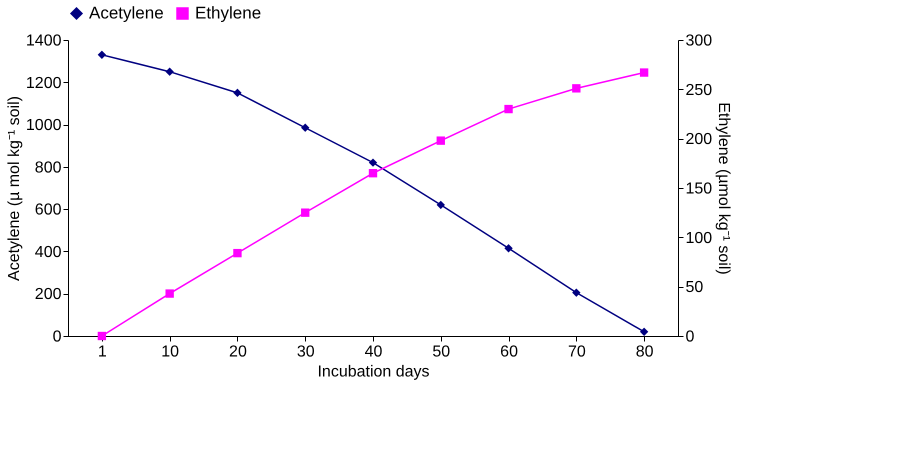 The width and height of the screenshot is (899, 454). What do you see at coordinates (305, 352) in the screenshot?
I see `x-tick-label: 30` at bounding box center [305, 352].